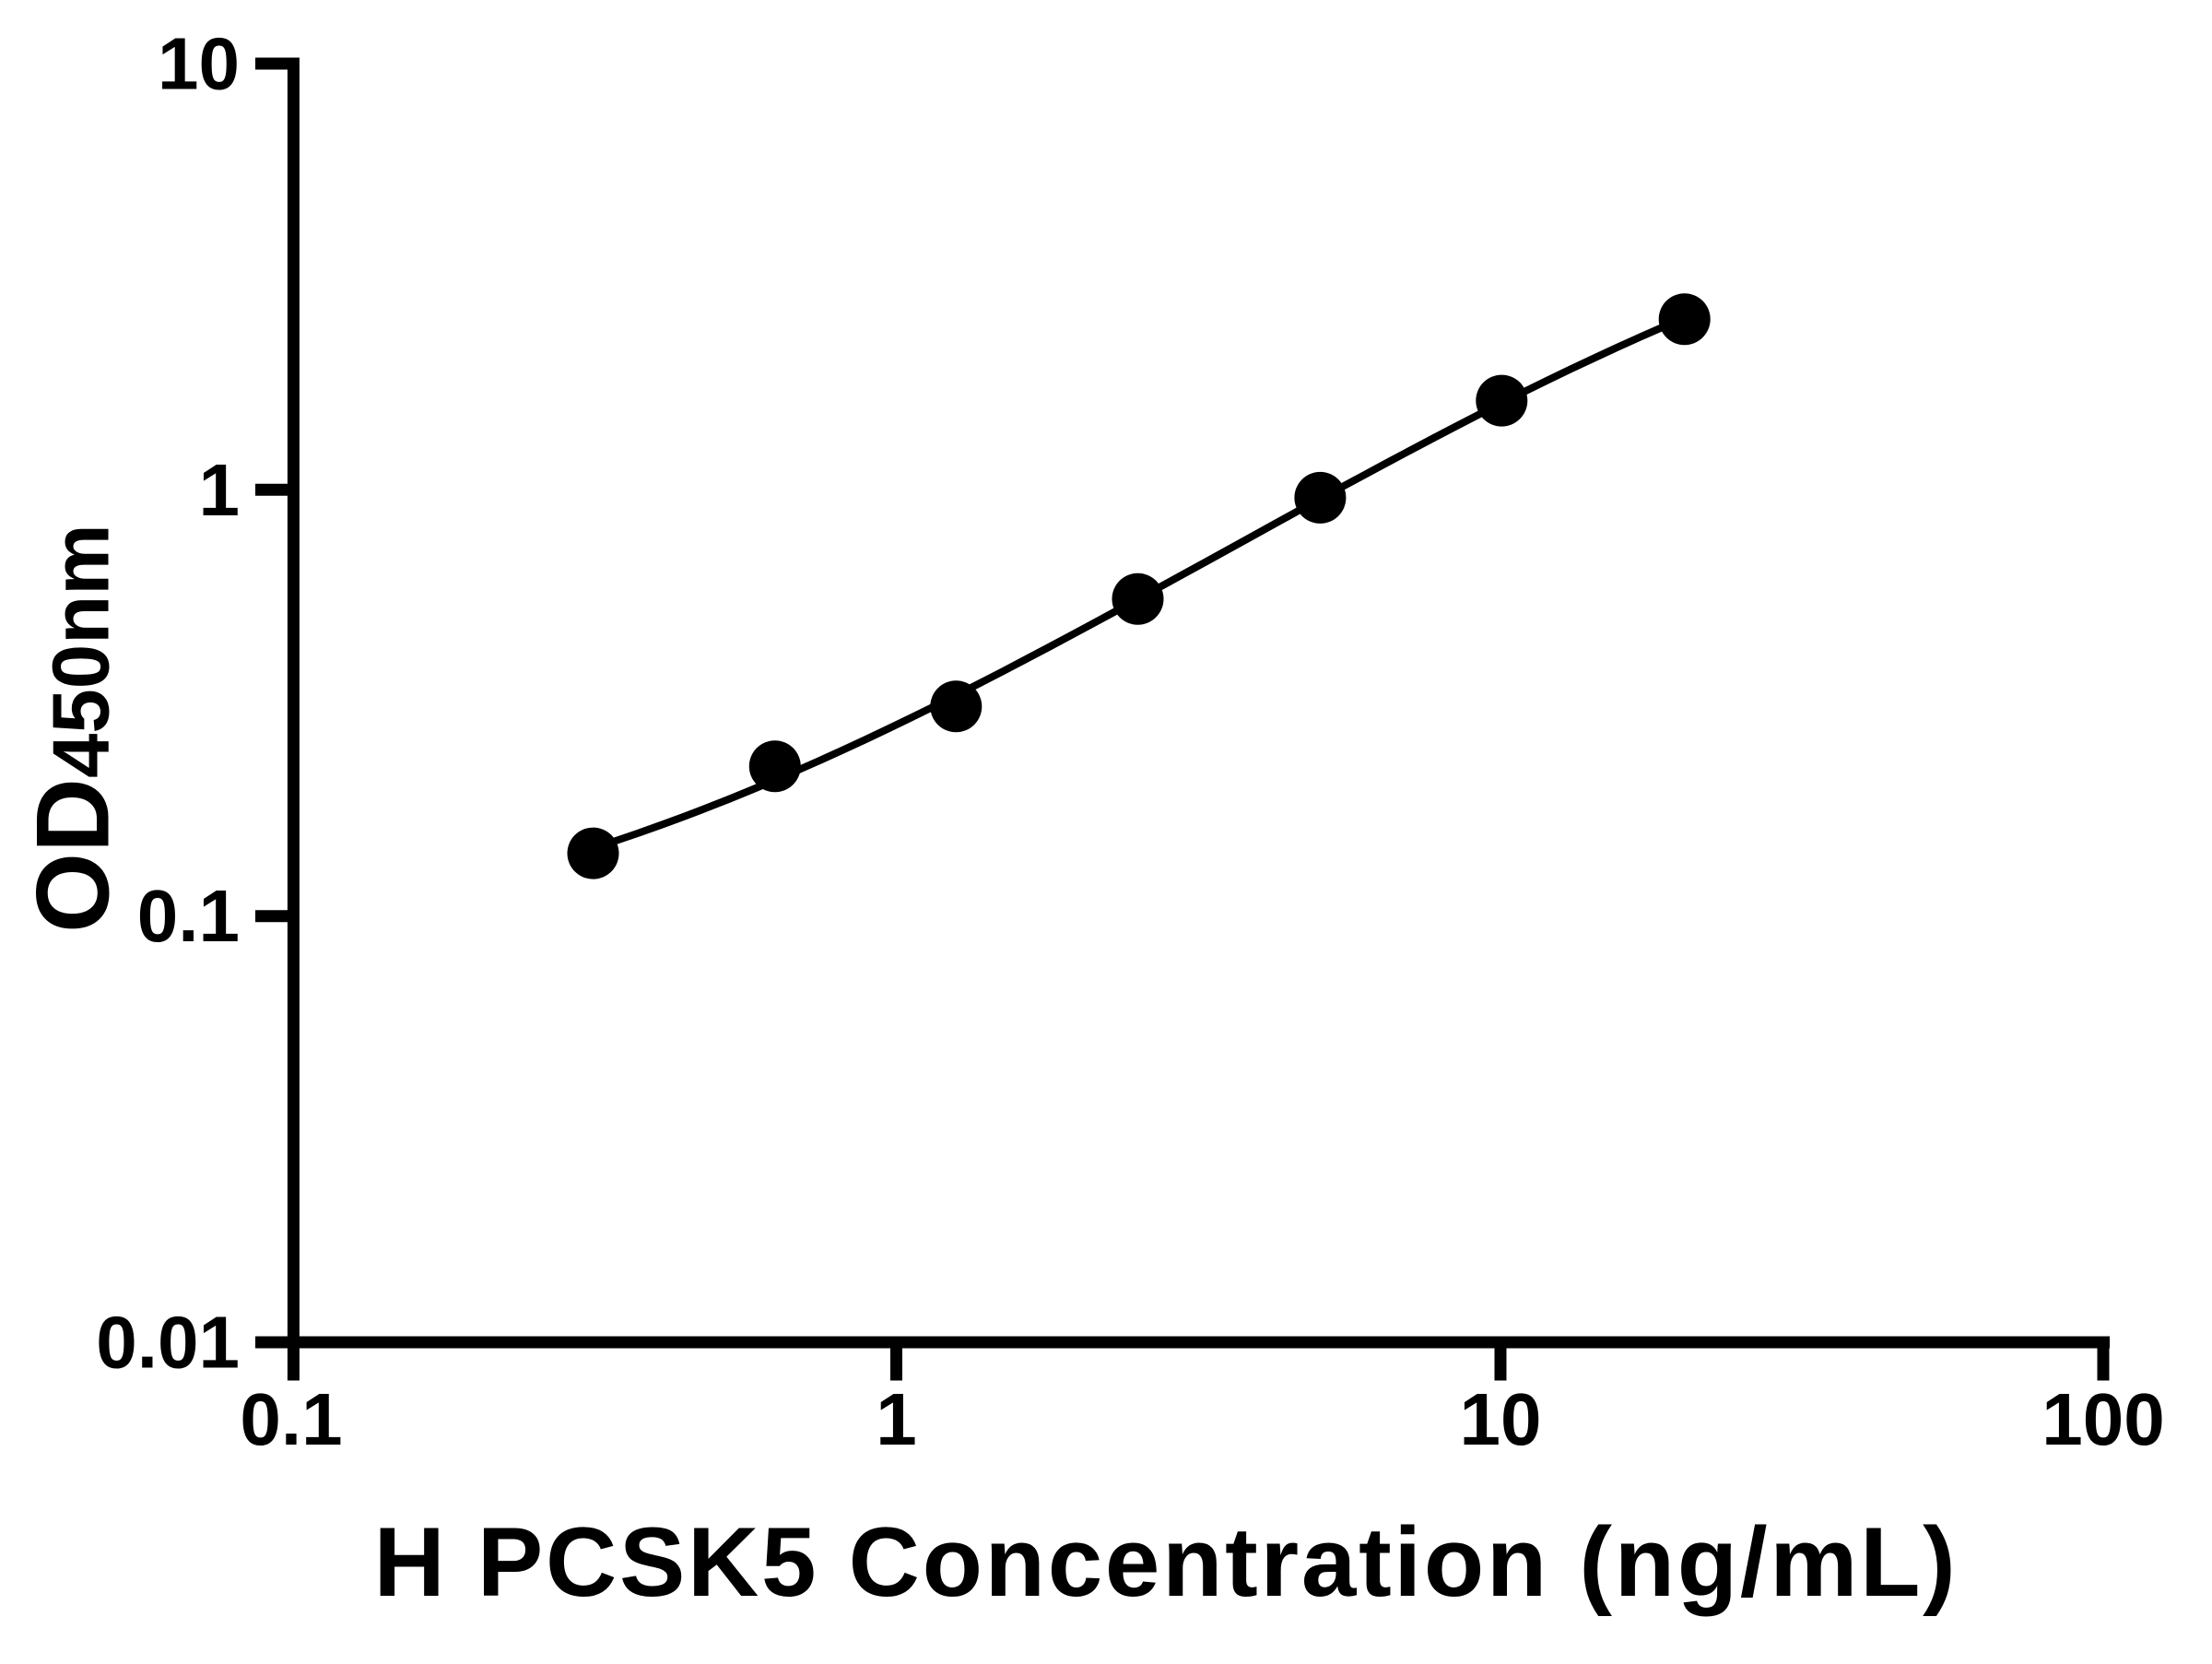 Image resolution: width=2212 pixels, height=1664 pixels. Describe the element at coordinates (1166, 1561) in the screenshot. I see `svg-text: H PCSK5 Concentration (ng/mL)` at that location.